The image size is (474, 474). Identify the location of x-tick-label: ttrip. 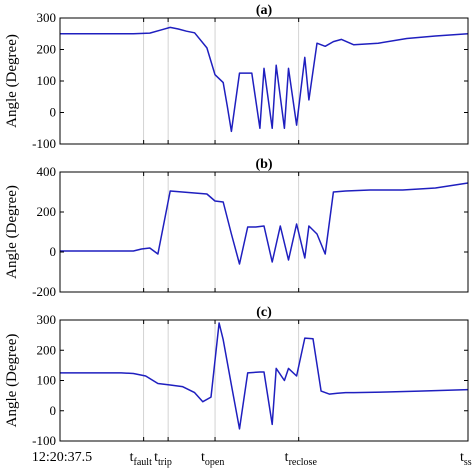
(163, 459).